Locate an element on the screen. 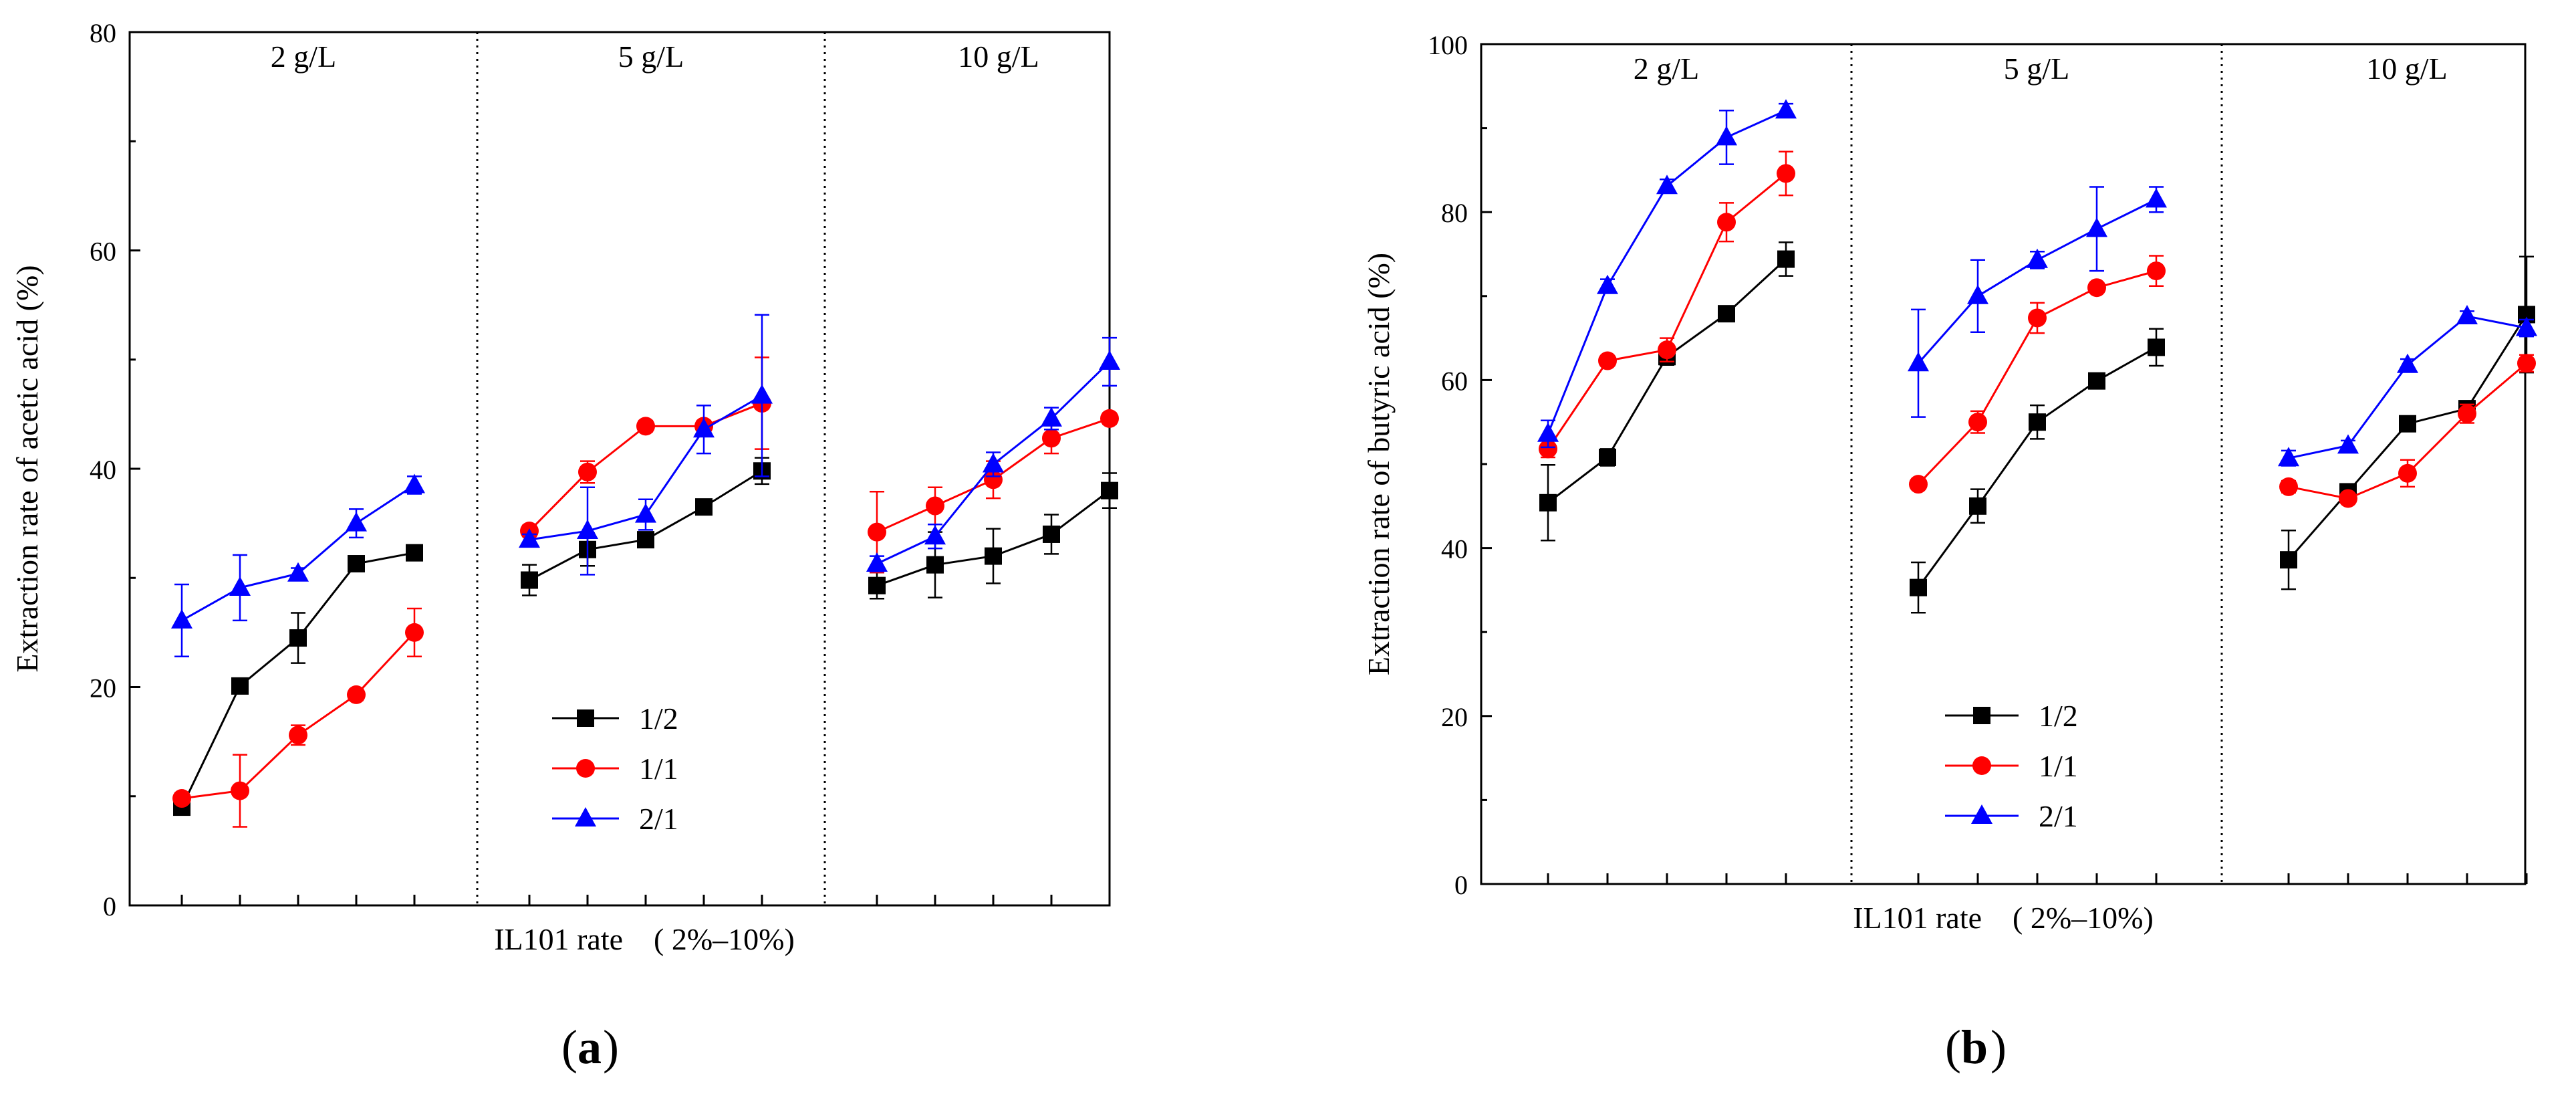  y-tick-label: 40 is located at coordinates (103, 470).